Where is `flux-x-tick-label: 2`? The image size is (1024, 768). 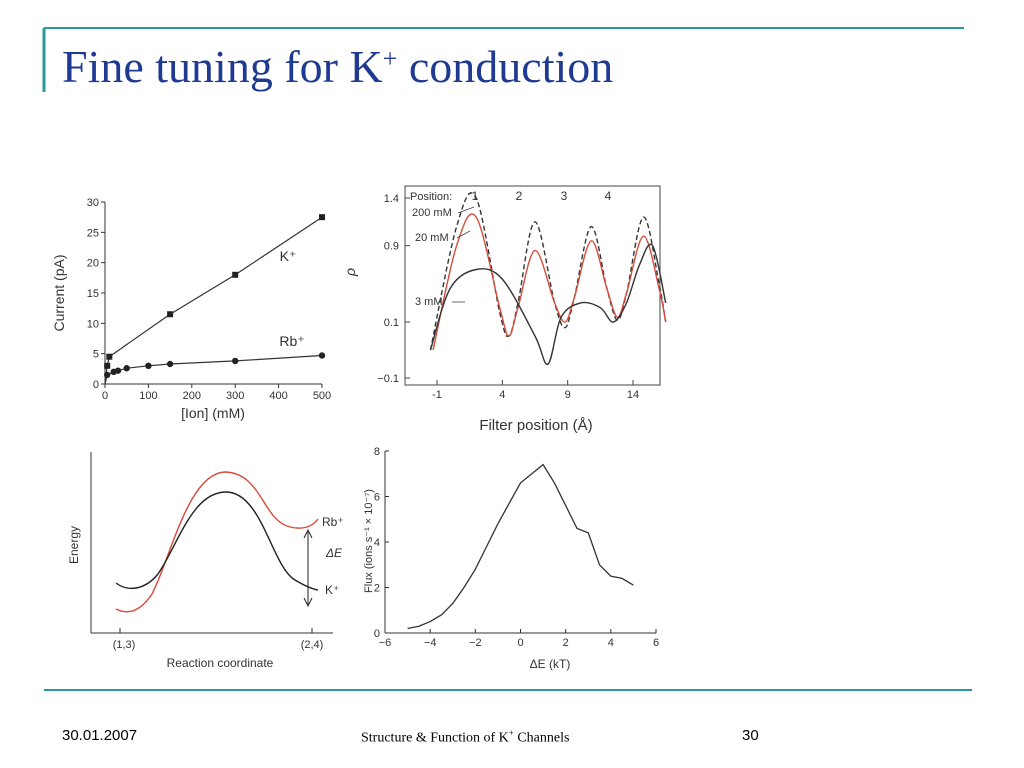 flux-x-tick-label: 2 is located at coordinates (566, 643).